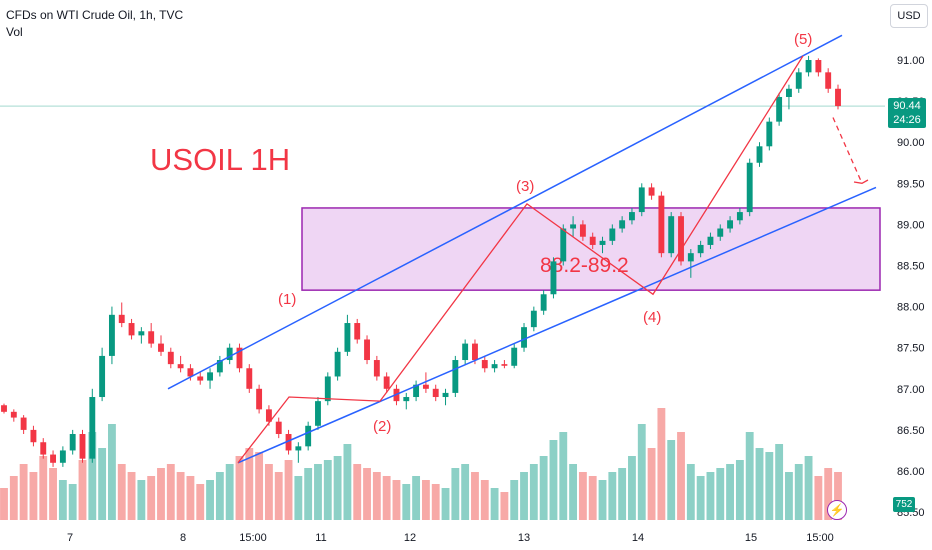 This screenshot has width=932, height=550. Describe the element at coordinates (95, 15) in the screenshot. I see `symbol-title: CFDs on WTI Crude Oil, 1h, TVC` at that location.